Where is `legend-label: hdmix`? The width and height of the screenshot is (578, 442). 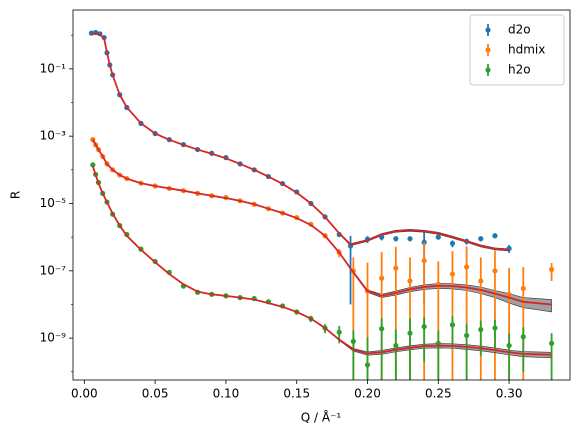
legend-label: hdmix is located at coordinates (526, 50).